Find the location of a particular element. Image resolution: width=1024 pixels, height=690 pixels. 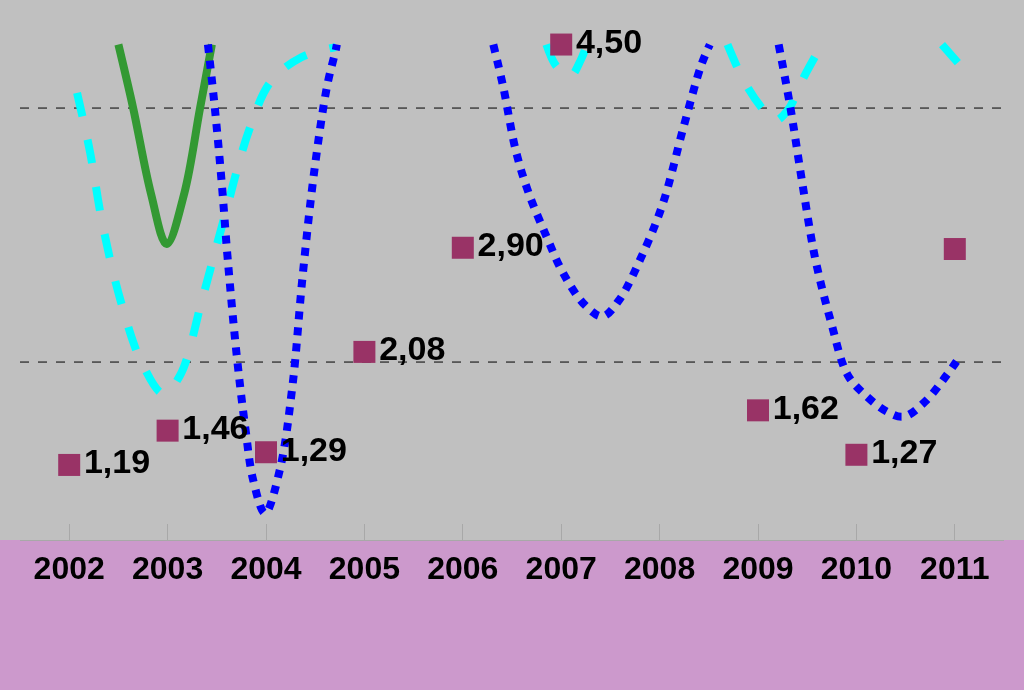

x-tick-label: 2005 is located at coordinates (364, 568).